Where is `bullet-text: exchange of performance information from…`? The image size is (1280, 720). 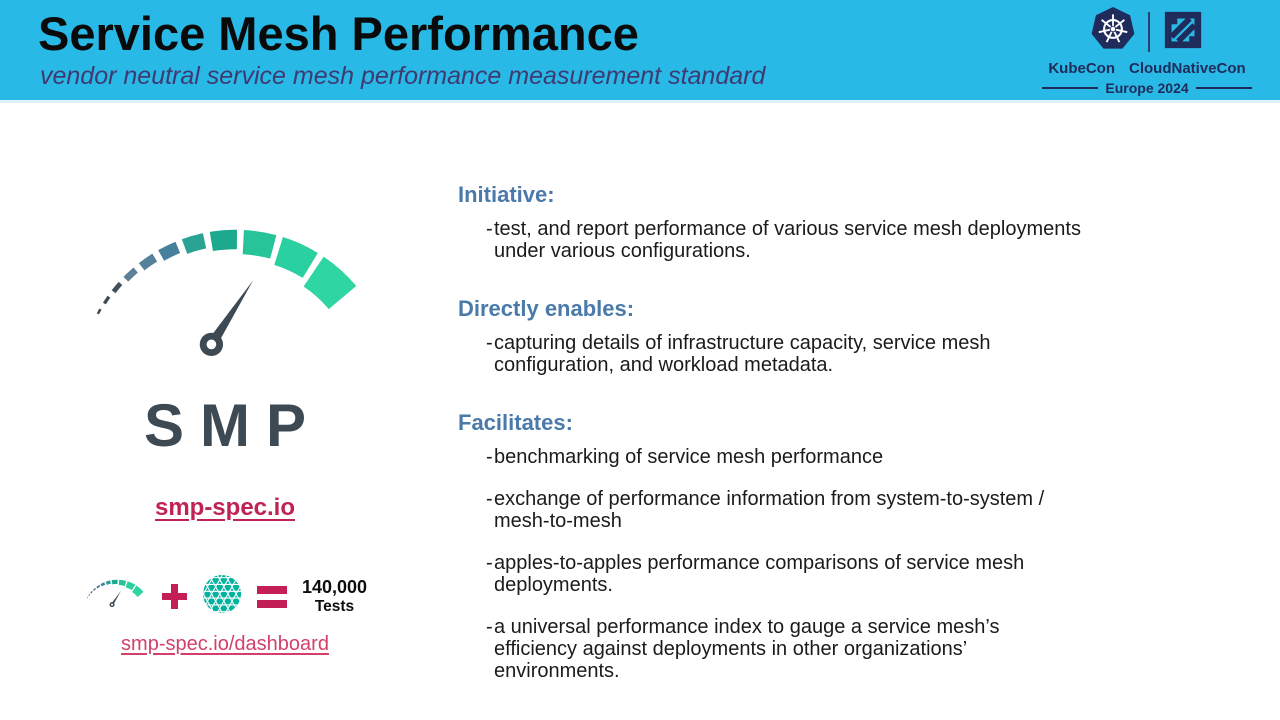 bullet-text: exchange of performance information from… is located at coordinates (769, 510).